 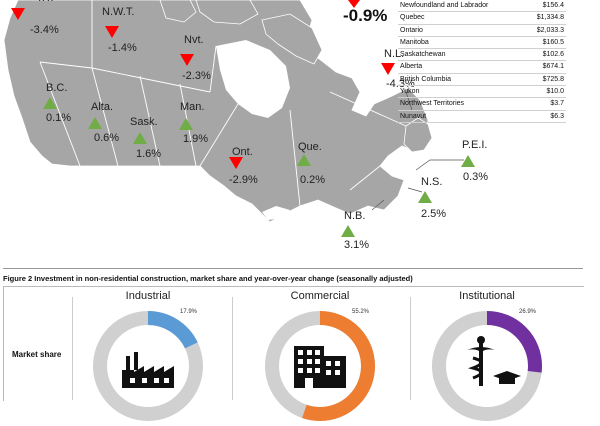 I want to click on province-name: Yukon, so click(x=410, y=92).